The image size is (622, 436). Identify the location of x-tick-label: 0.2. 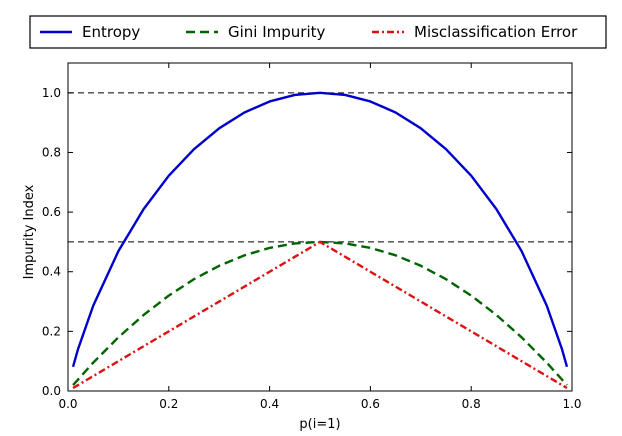
(168, 404).